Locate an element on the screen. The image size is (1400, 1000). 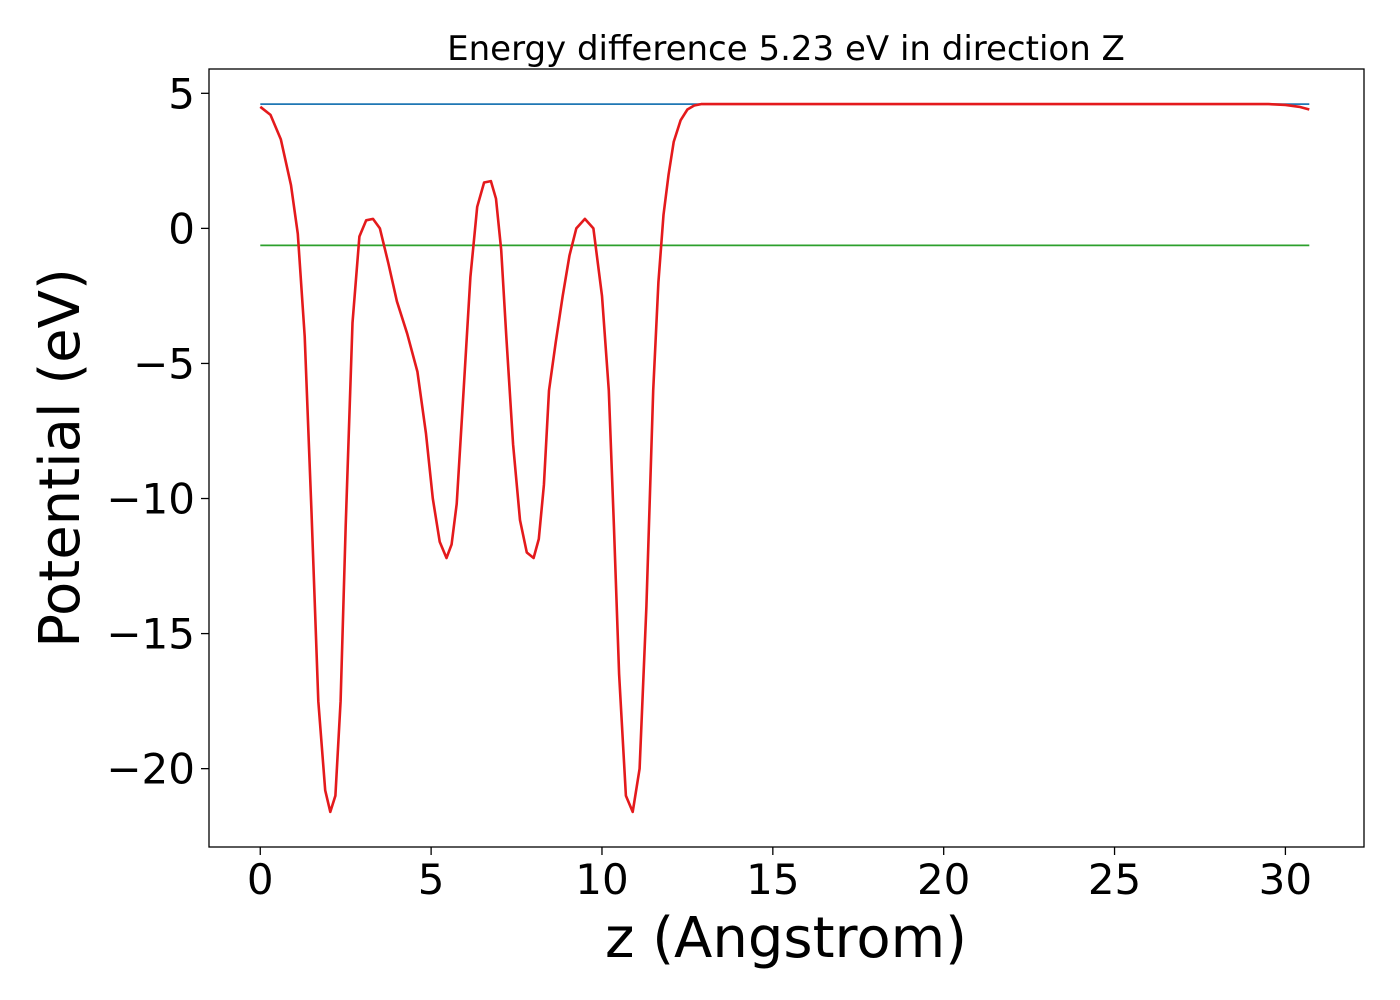
x-axis-label: z (Angstrom) is located at coordinates (786, 938).